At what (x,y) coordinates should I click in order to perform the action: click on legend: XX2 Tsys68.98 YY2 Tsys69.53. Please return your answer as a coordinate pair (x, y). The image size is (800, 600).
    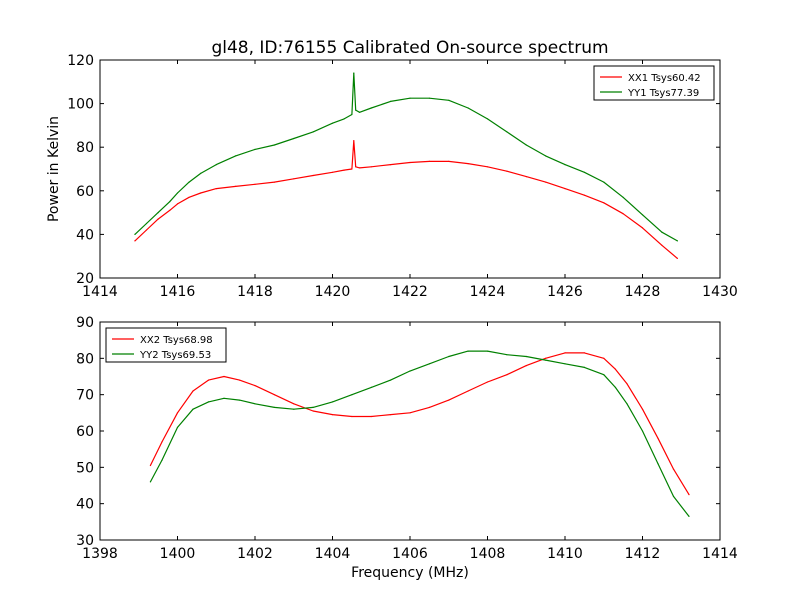
    Looking at the image, I should click on (166, 345).